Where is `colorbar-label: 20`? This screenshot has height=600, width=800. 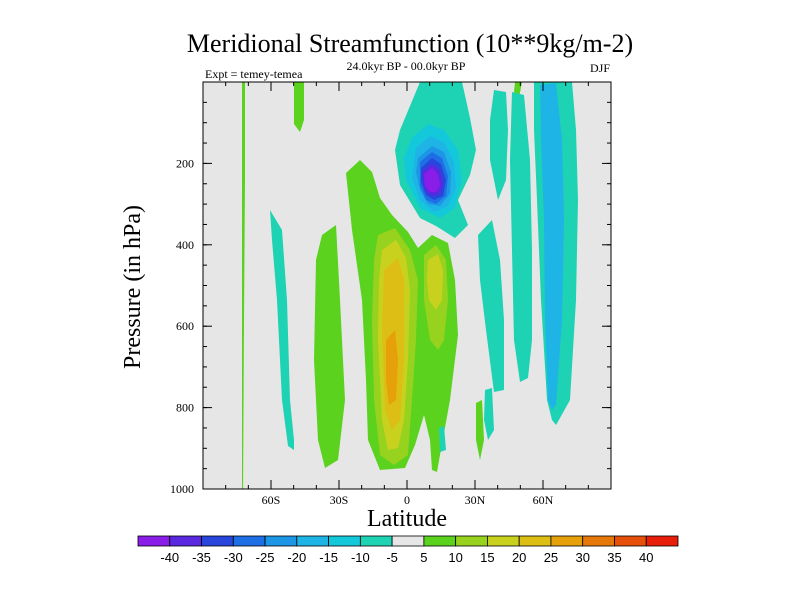 colorbar-label: 20 is located at coordinates (519, 557).